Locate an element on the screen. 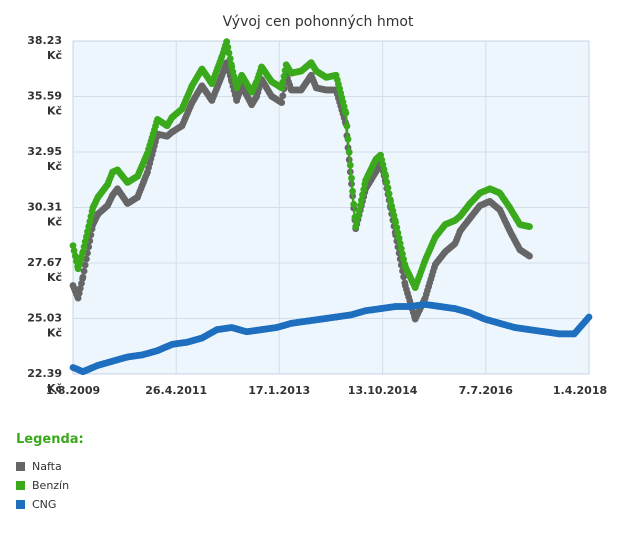  legend-swatch-benzin is located at coordinates (20, 485).